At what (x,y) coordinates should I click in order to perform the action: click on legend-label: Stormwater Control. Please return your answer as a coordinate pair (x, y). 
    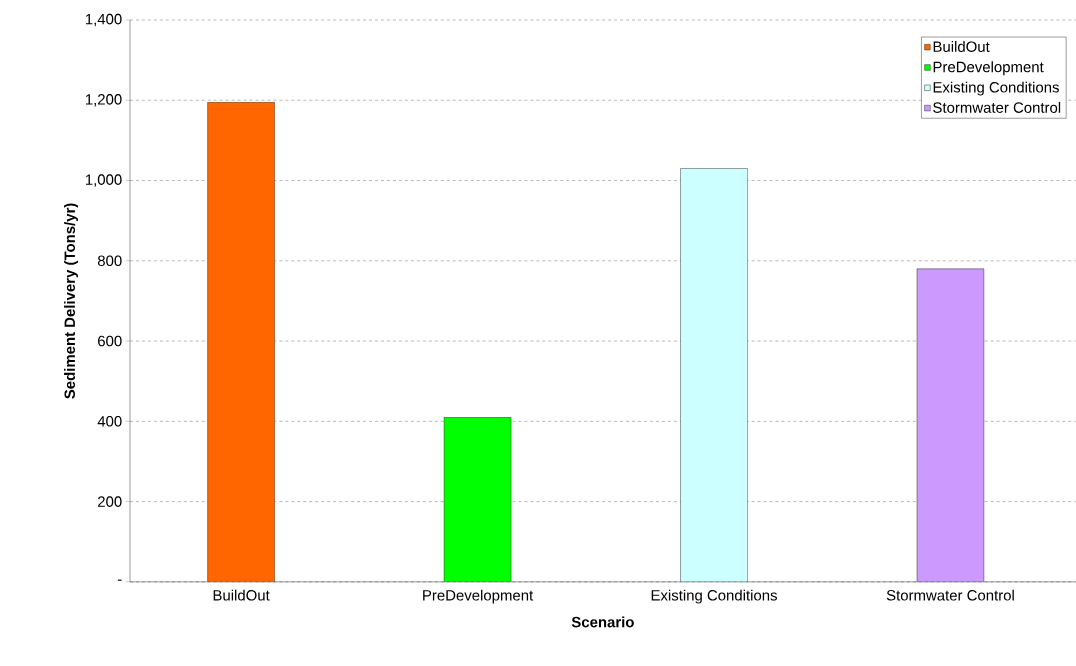
    Looking at the image, I should click on (997, 107).